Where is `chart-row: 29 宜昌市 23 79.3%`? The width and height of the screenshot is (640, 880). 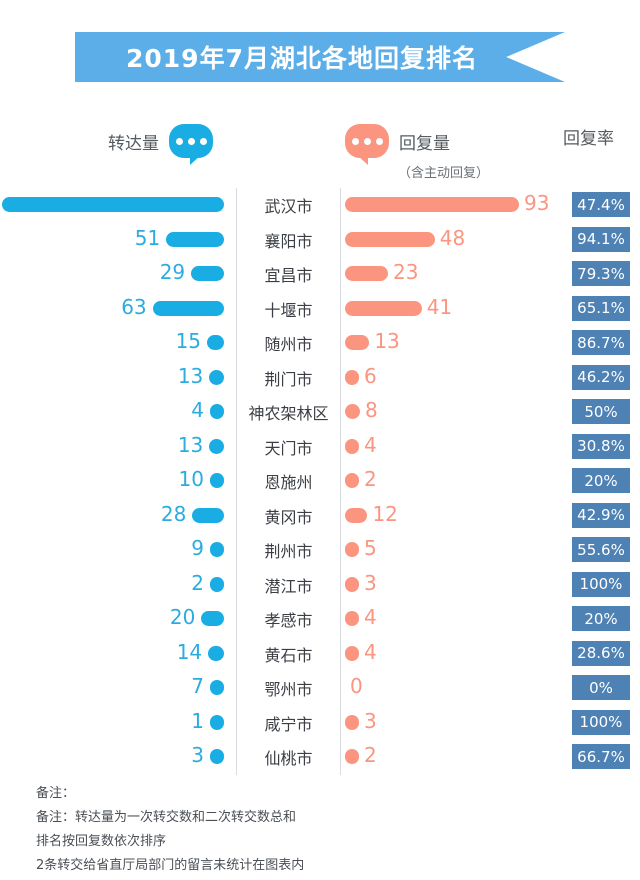
chart-row: 29 宜昌市 23 79.3% is located at coordinates (320, 274).